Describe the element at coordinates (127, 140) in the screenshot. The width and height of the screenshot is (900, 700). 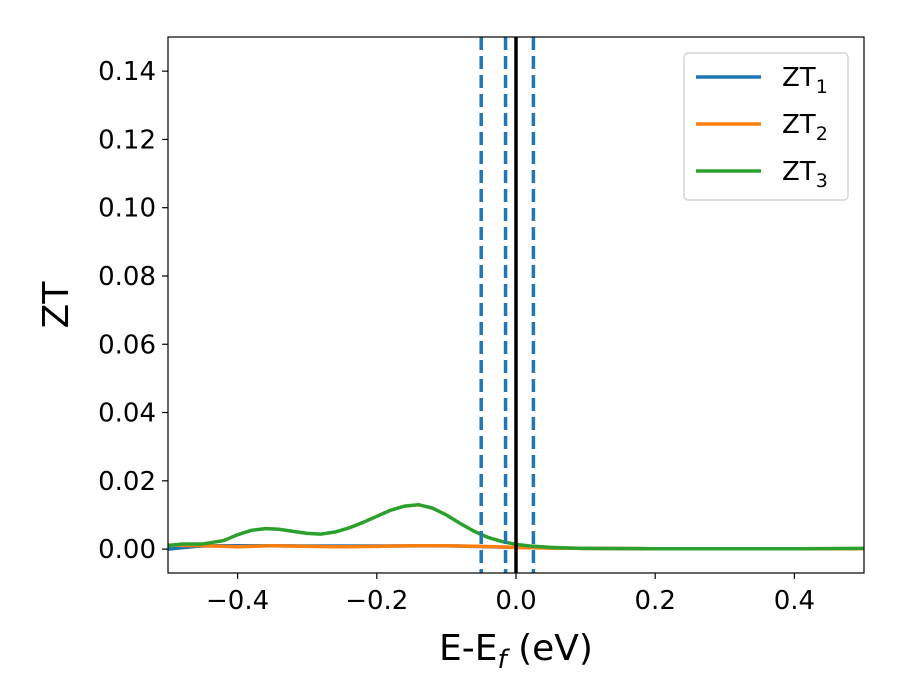
I see `y-tick-label: 0.12` at that location.